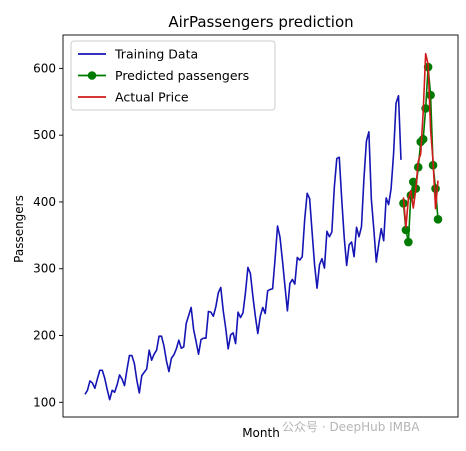  I want to click on y-tick-label: 200, so click(44, 336).